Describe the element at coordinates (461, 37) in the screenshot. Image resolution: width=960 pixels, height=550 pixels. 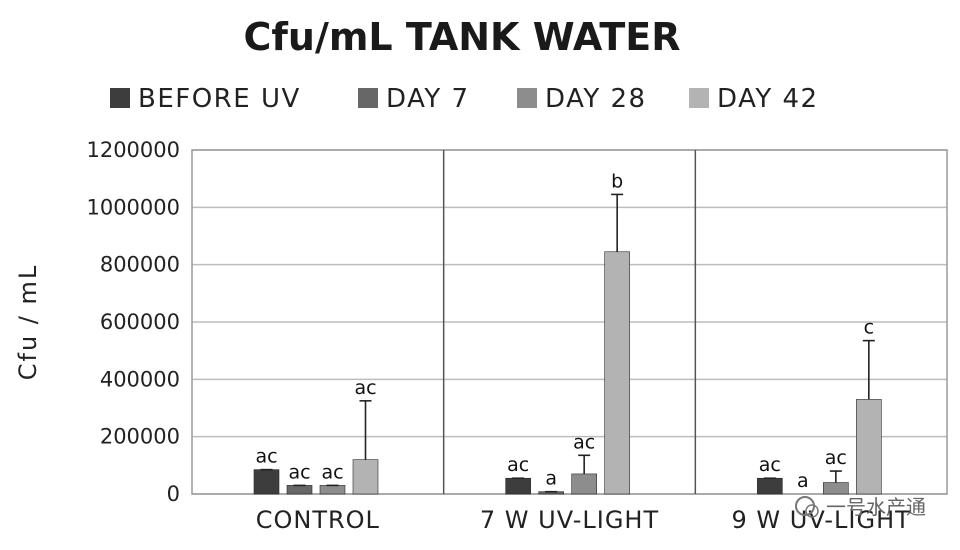
I see `chart-title: Cfu/mL TANK WATER` at that location.